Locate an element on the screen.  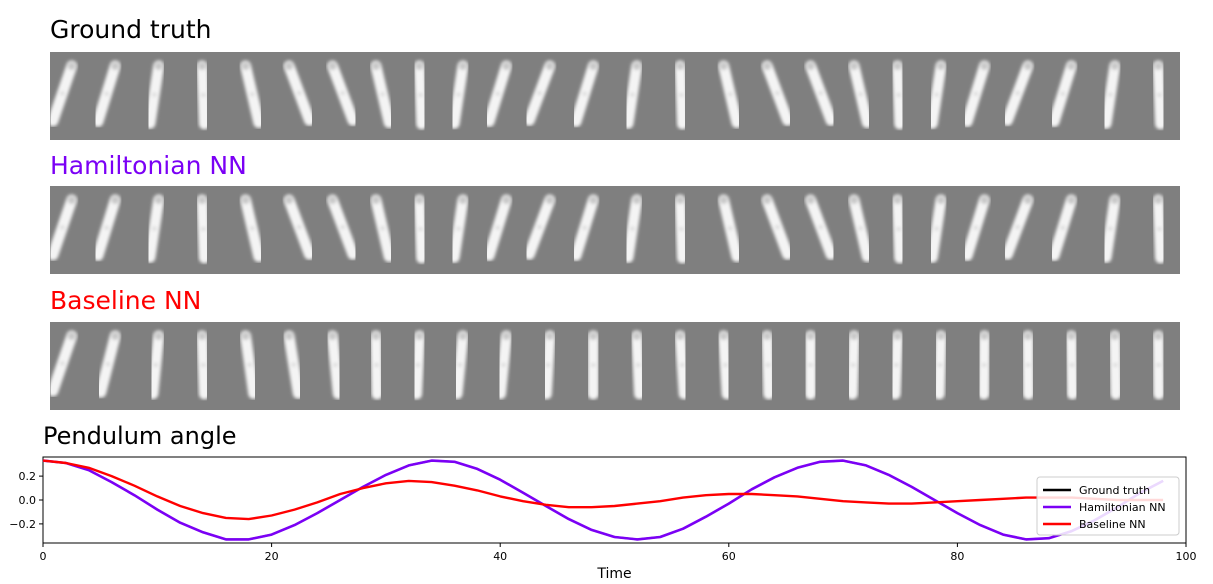
image-strip-ground-truth is located at coordinates (615, 96).